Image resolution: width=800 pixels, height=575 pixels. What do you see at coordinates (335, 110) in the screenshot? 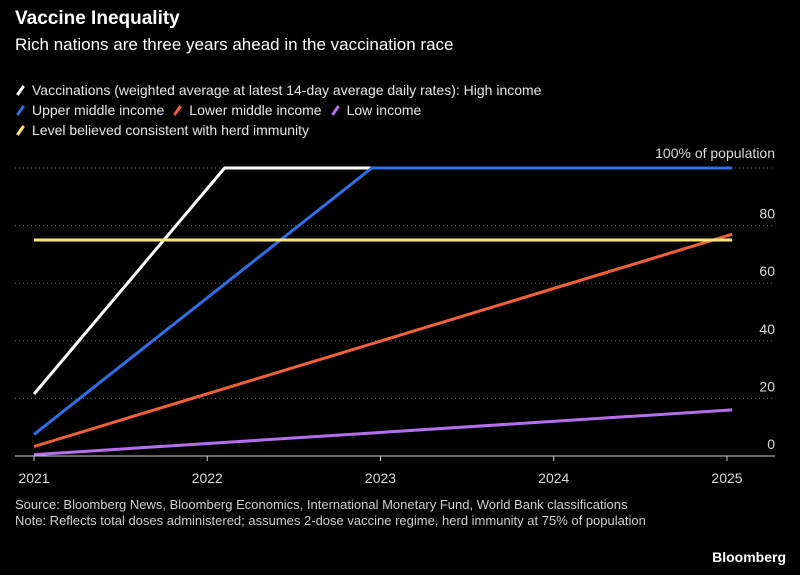
I see `legend-swatch-low-income` at bounding box center [335, 110].